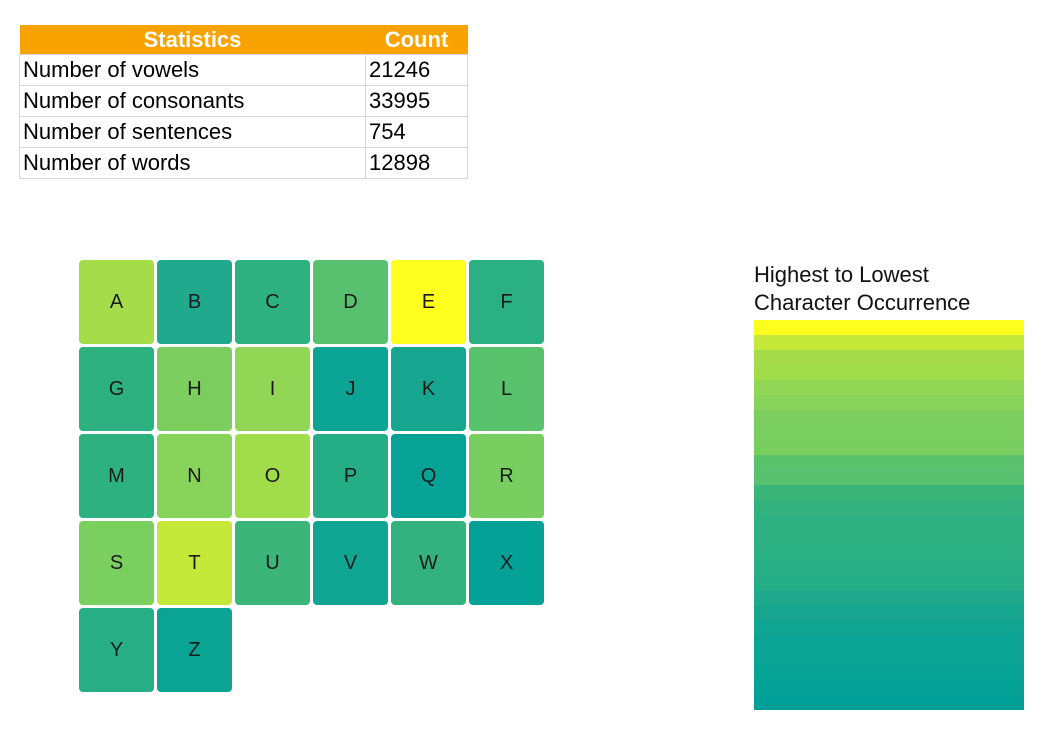 This screenshot has height=746, width=1063. Describe the element at coordinates (841, 274) in the screenshot. I see `legend-title-line-1: Highest to Lowest` at that location.